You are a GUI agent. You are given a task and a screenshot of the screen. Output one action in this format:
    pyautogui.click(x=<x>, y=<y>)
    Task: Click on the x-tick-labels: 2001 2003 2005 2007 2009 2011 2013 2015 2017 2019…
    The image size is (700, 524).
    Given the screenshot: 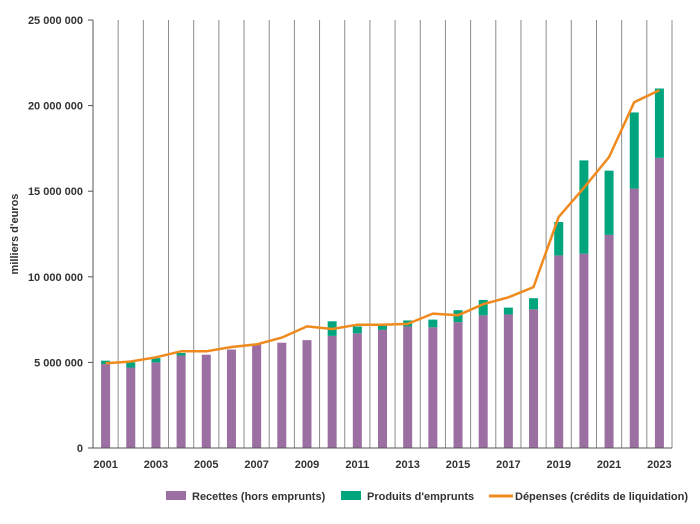 What is the action you would take?
    pyautogui.click(x=382, y=465)
    